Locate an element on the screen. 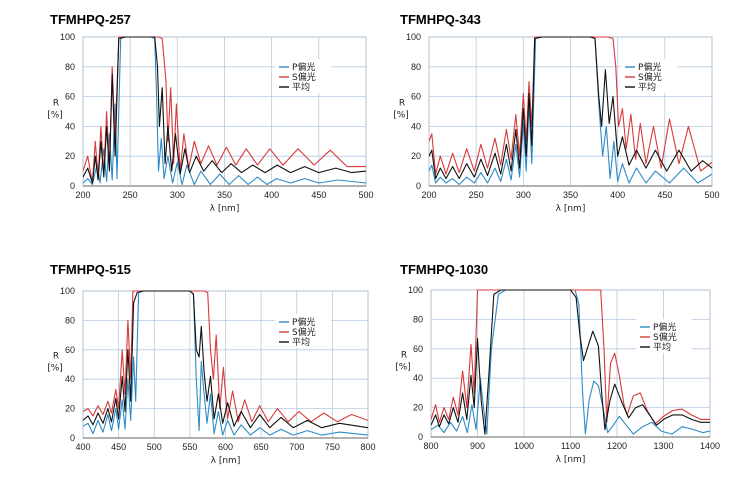 This screenshot has height=479, width=750. x-tick-label: 700 is located at coordinates (296, 447).